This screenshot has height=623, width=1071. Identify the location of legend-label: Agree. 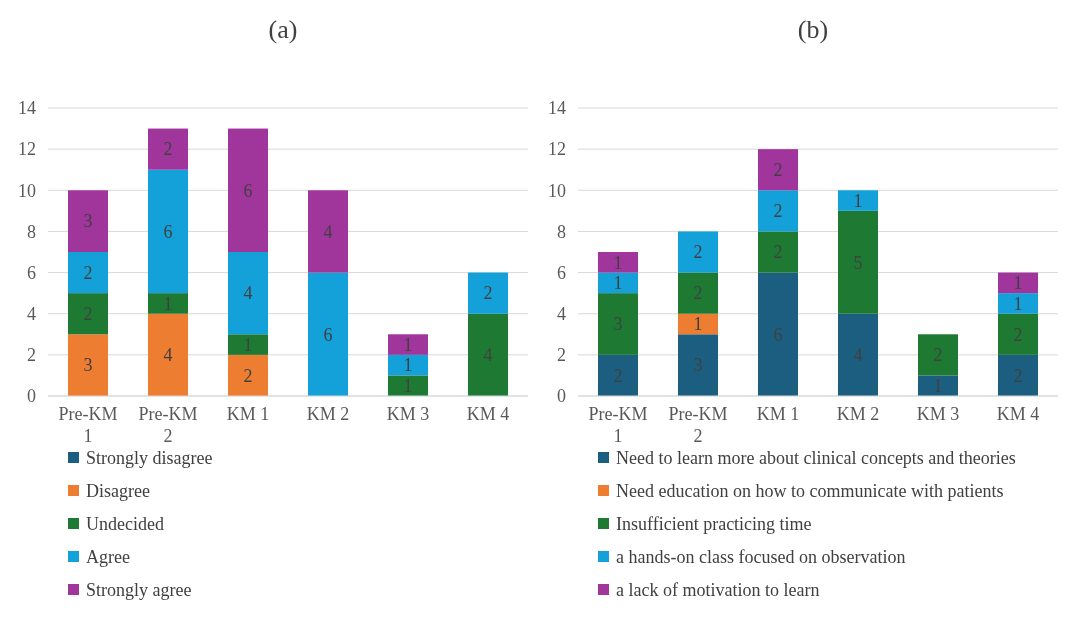
(108, 557).